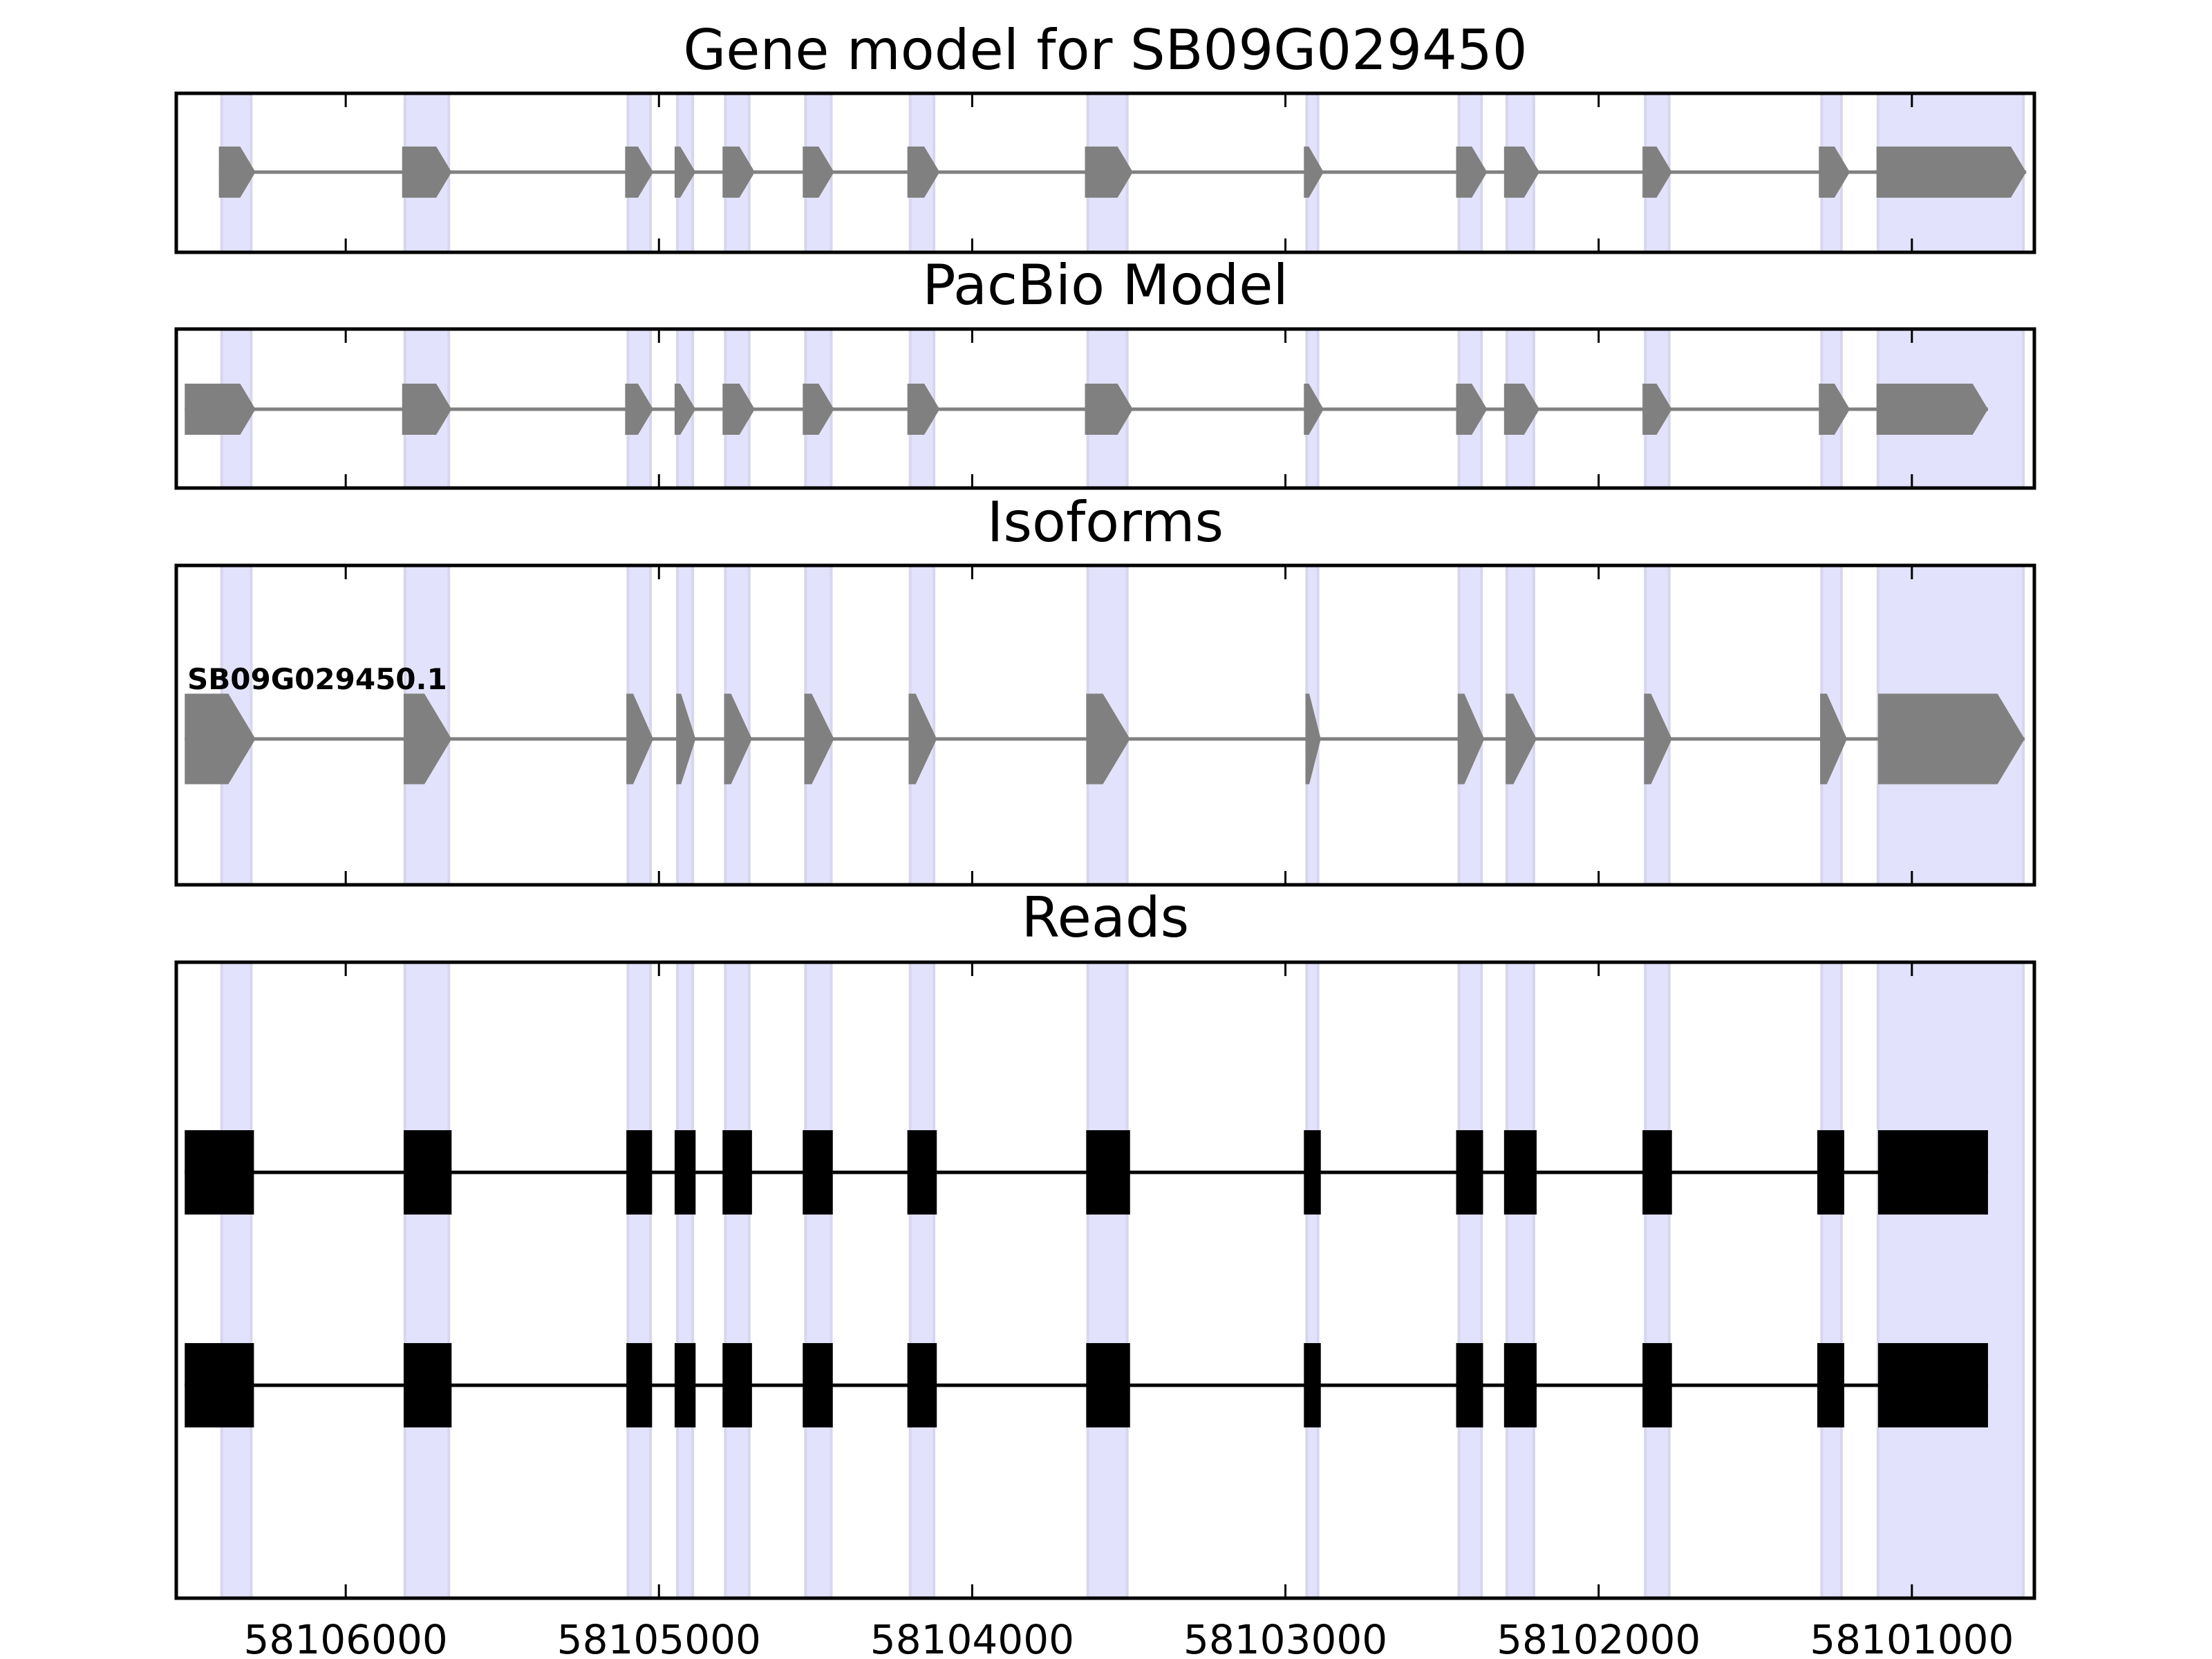 The width and height of the screenshot is (2212, 1659). Describe the element at coordinates (1598, 1638) in the screenshot. I see `x-tick-label: 58102000` at that location.